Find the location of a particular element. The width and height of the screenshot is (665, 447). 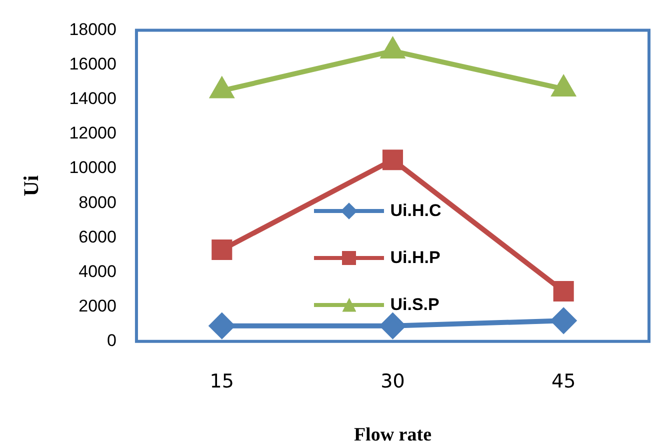

y-tick-label: 18000 is located at coordinates (92, 29).